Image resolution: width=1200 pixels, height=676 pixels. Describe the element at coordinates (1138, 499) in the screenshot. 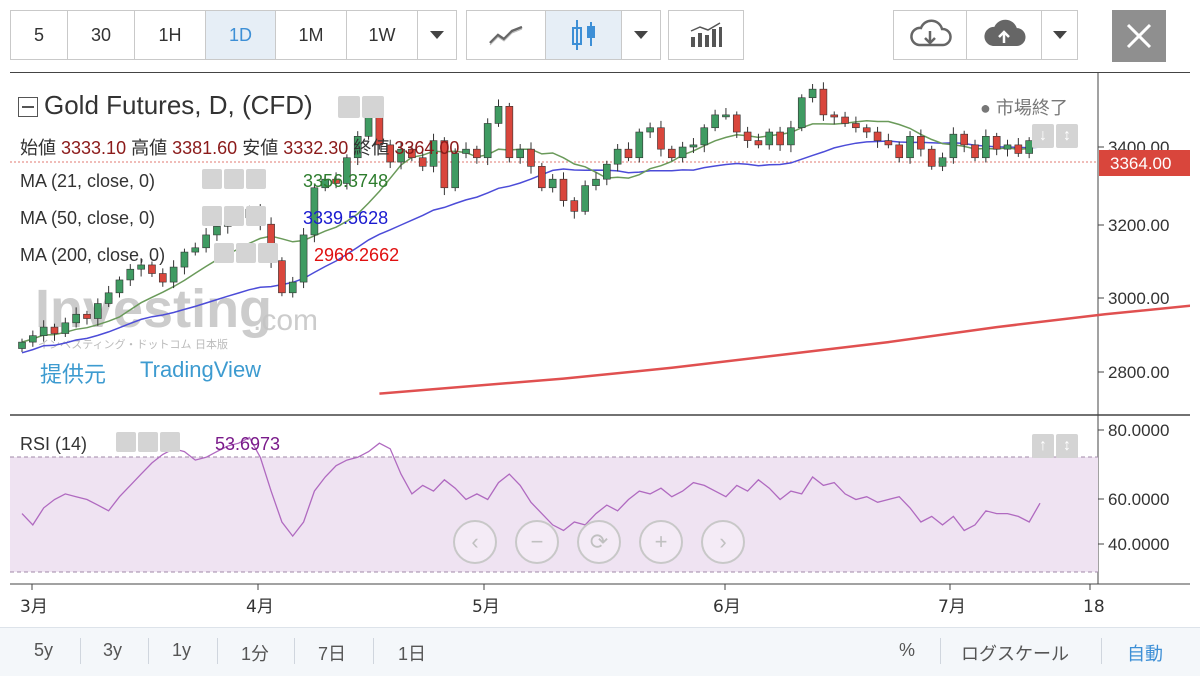

I see `rsi-axis-label: 60.0000` at that location.